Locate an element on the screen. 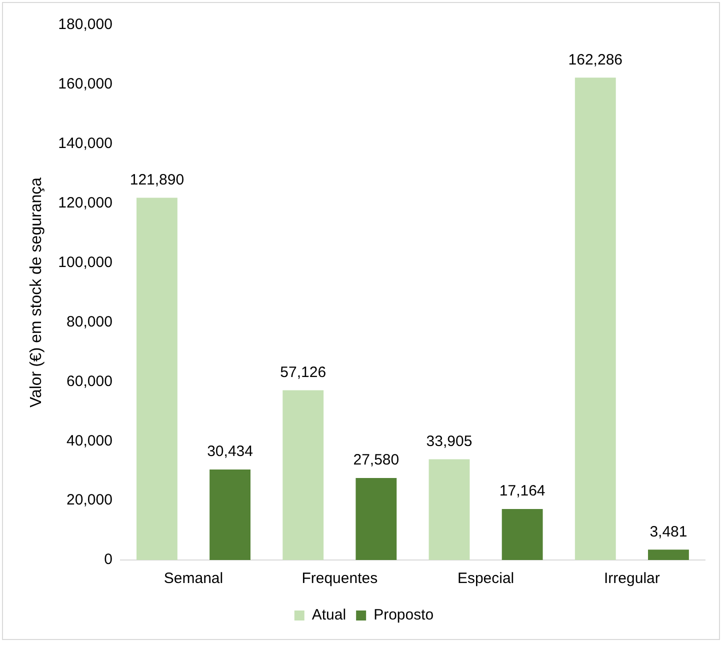  data-label: 27,580 is located at coordinates (376, 460).